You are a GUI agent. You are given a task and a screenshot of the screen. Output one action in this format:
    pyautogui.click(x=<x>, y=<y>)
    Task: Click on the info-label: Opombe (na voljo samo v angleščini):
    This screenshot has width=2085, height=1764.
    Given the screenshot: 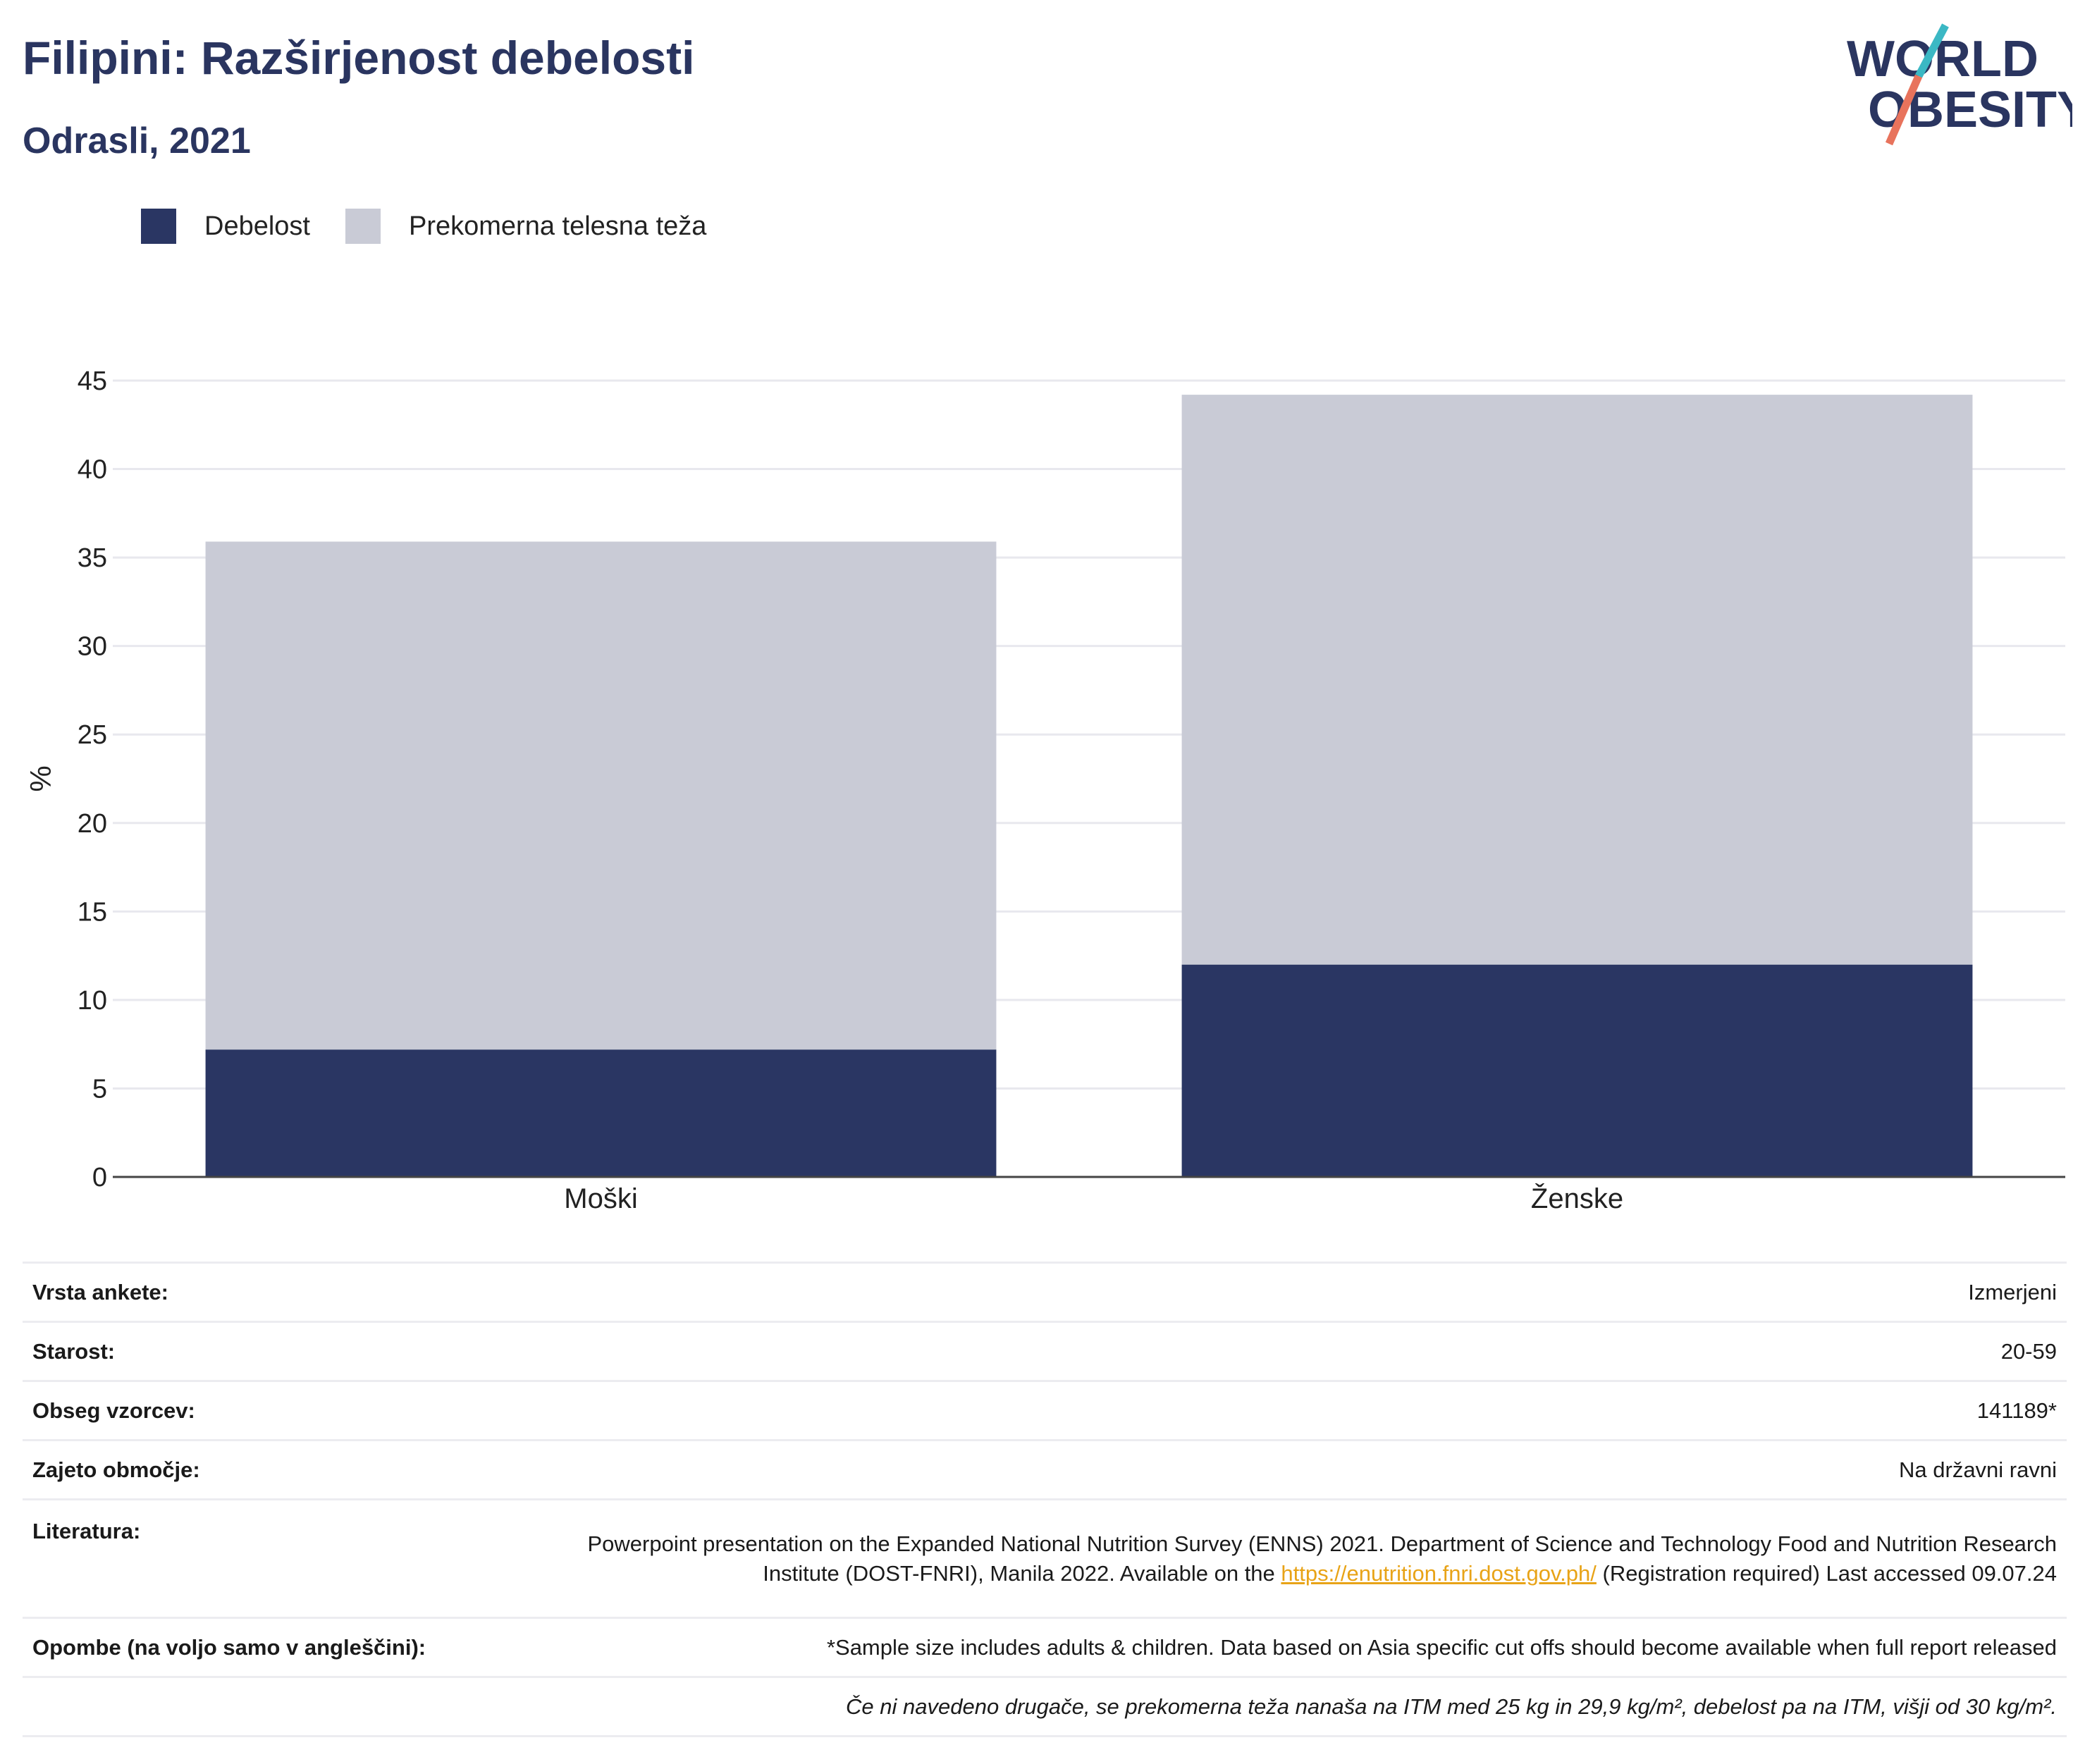 What is the action you would take?
    pyautogui.click(x=279, y=1647)
    